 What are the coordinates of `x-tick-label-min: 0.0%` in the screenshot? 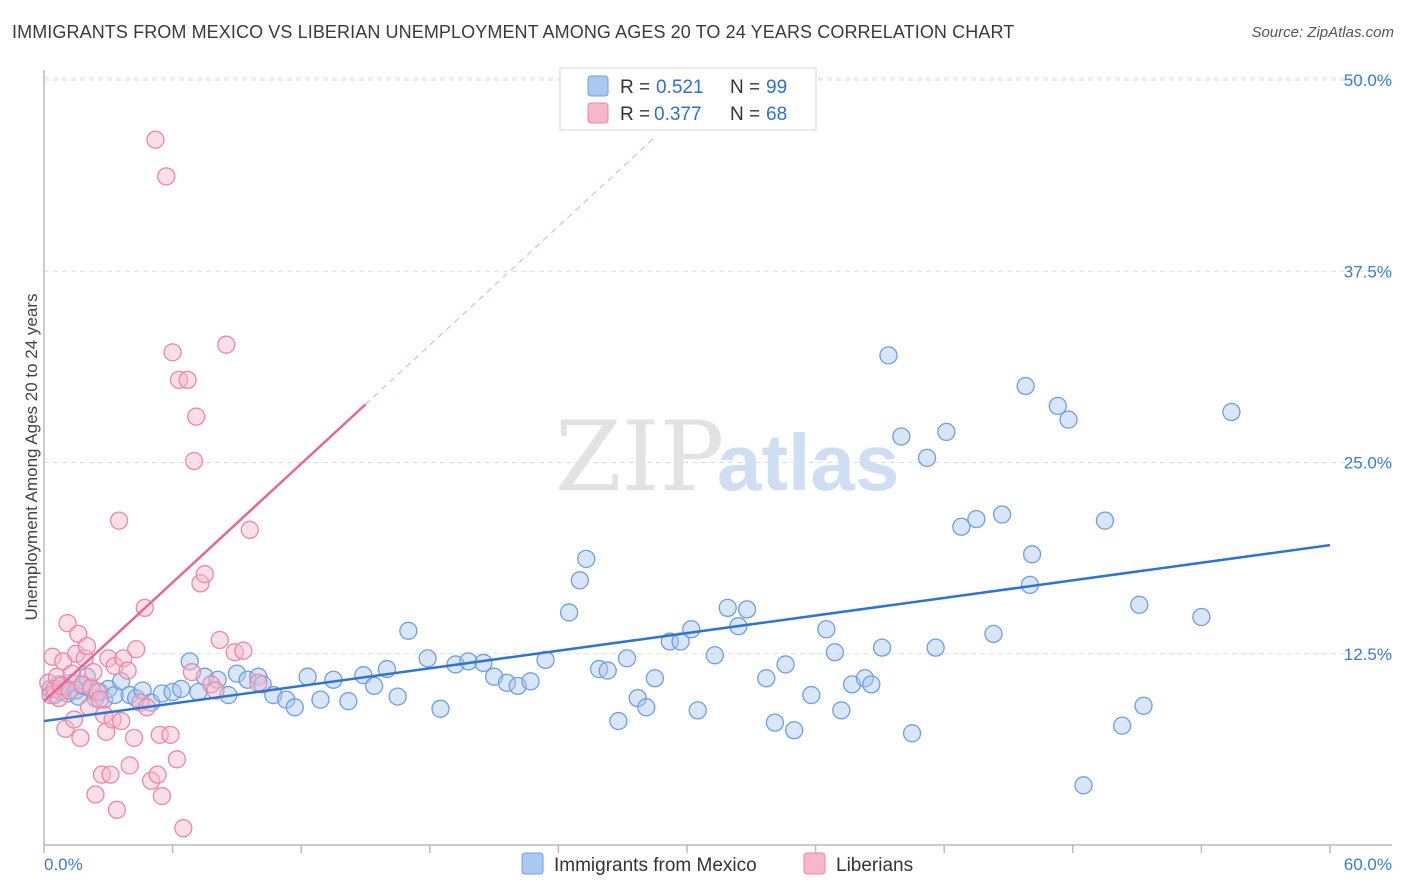 It's located at (63, 864).